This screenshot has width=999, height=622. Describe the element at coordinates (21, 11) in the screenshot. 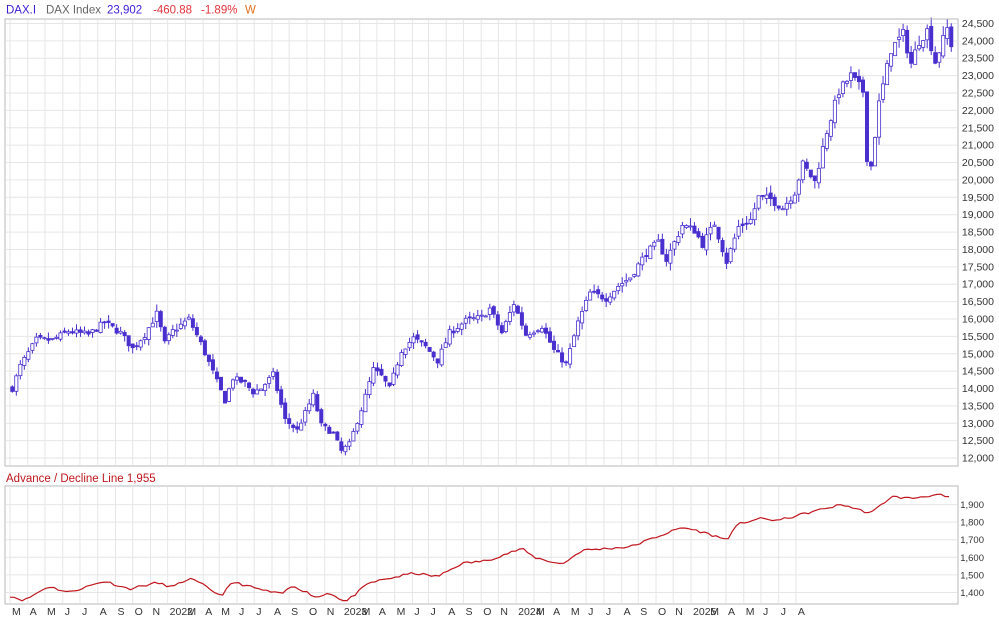

I see `symbol-label: DAX.I` at that location.